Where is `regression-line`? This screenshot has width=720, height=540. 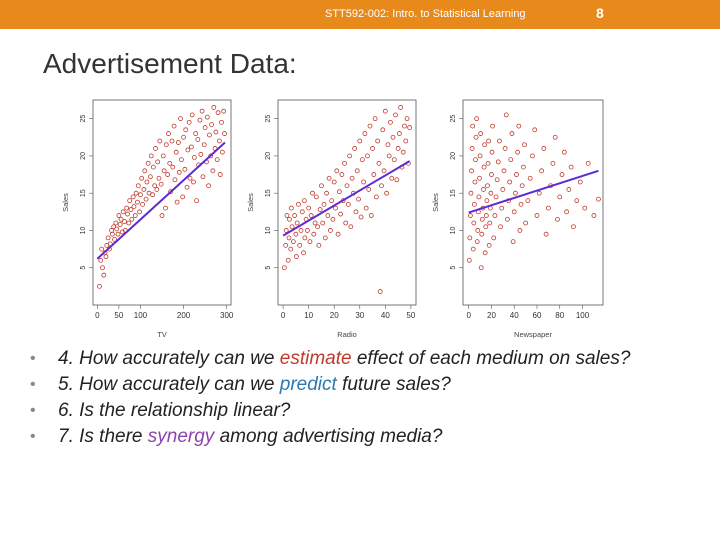
regression-line is located at coordinates (161, 200).